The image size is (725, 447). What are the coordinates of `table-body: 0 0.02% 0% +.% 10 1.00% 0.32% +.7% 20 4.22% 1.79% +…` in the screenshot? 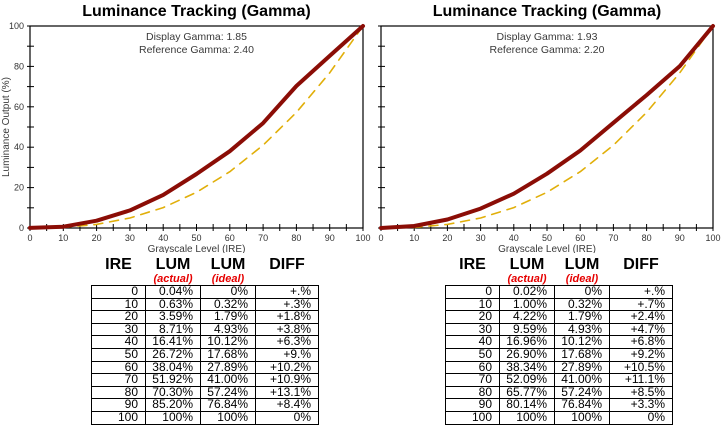 It's located at (559, 355).